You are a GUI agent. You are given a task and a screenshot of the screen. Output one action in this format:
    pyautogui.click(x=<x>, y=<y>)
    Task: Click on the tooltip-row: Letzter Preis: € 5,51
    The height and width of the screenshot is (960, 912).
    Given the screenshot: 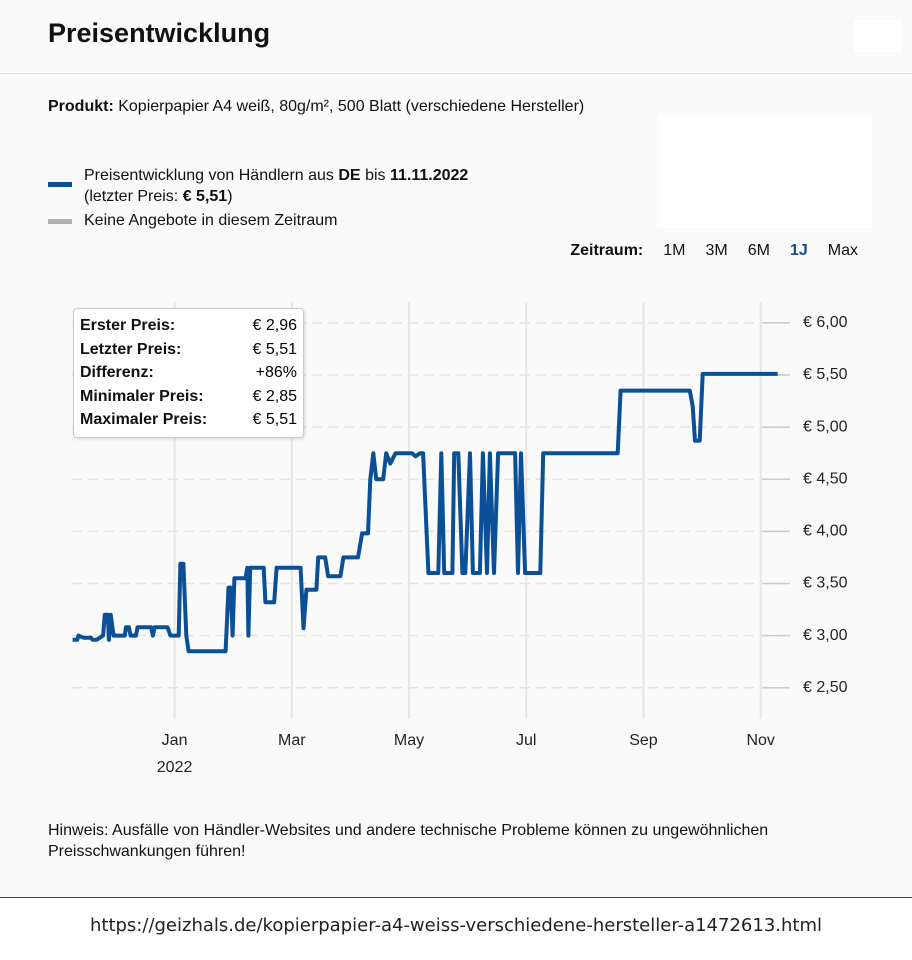 What is the action you would take?
    pyautogui.click(x=188, y=350)
    